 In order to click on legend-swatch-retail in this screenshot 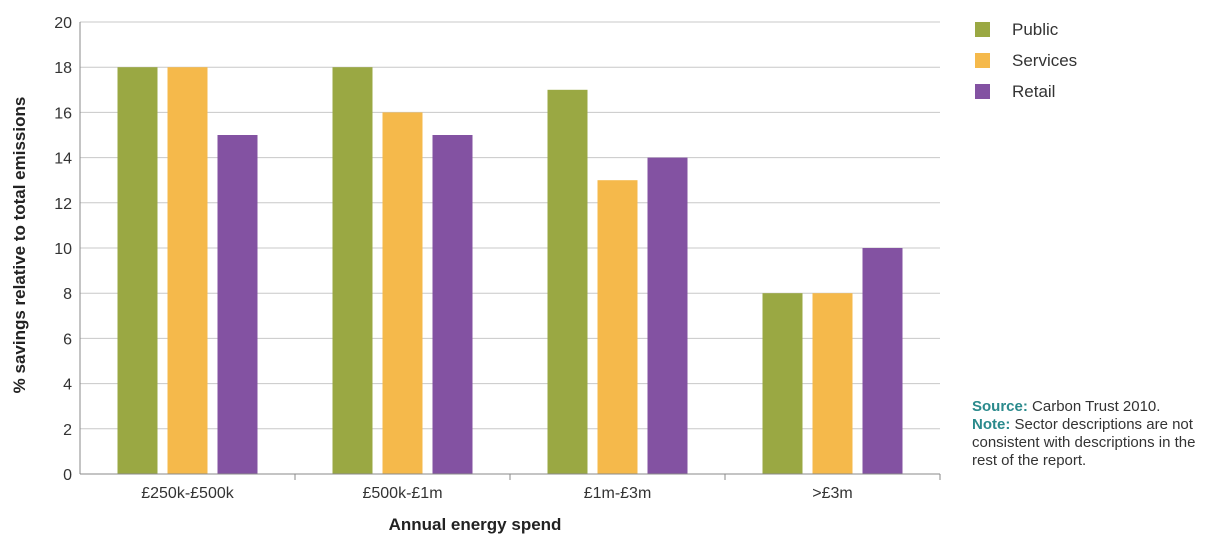, I will do `click(982, 91)`.